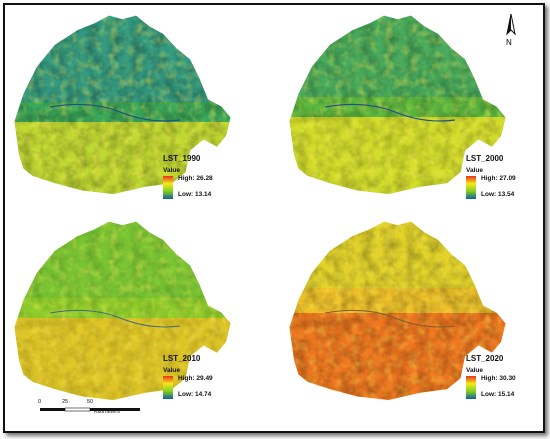 This screenshot has height=439, width=550. Describe the element at coordinates (107, 412) in the screenshot. I see `scale-unit: Kilometers` at that location.